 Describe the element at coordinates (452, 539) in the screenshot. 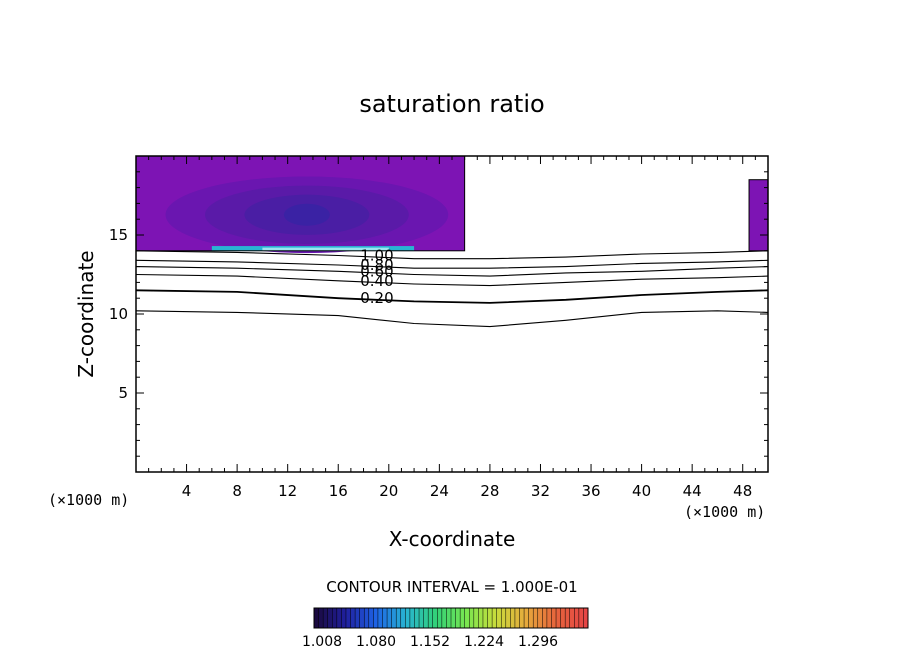

I see `x-axis-label: X-coordinate` at that location.